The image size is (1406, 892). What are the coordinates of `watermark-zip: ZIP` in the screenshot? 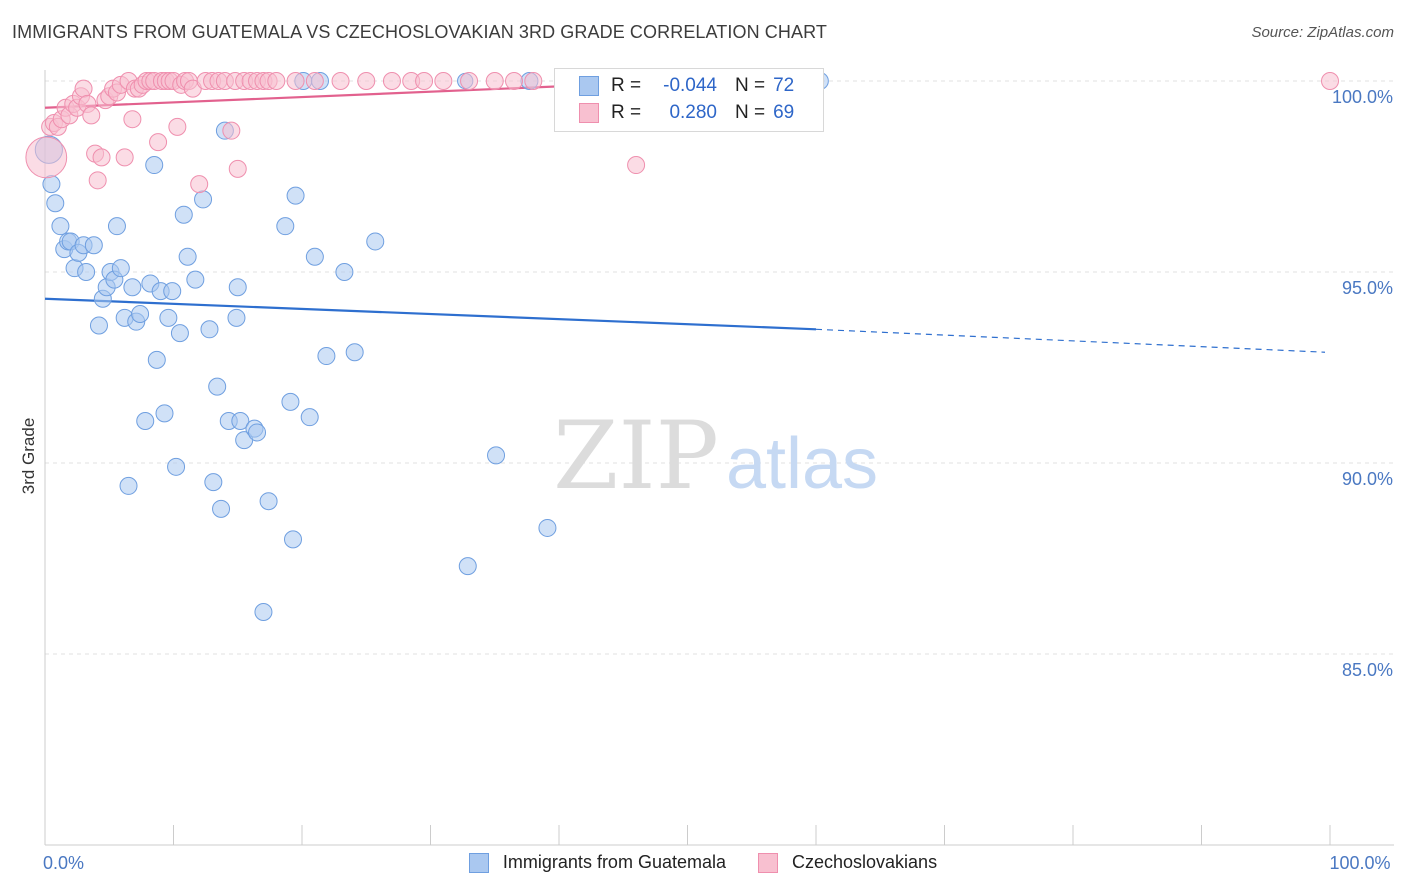 It's located at (636, 456).